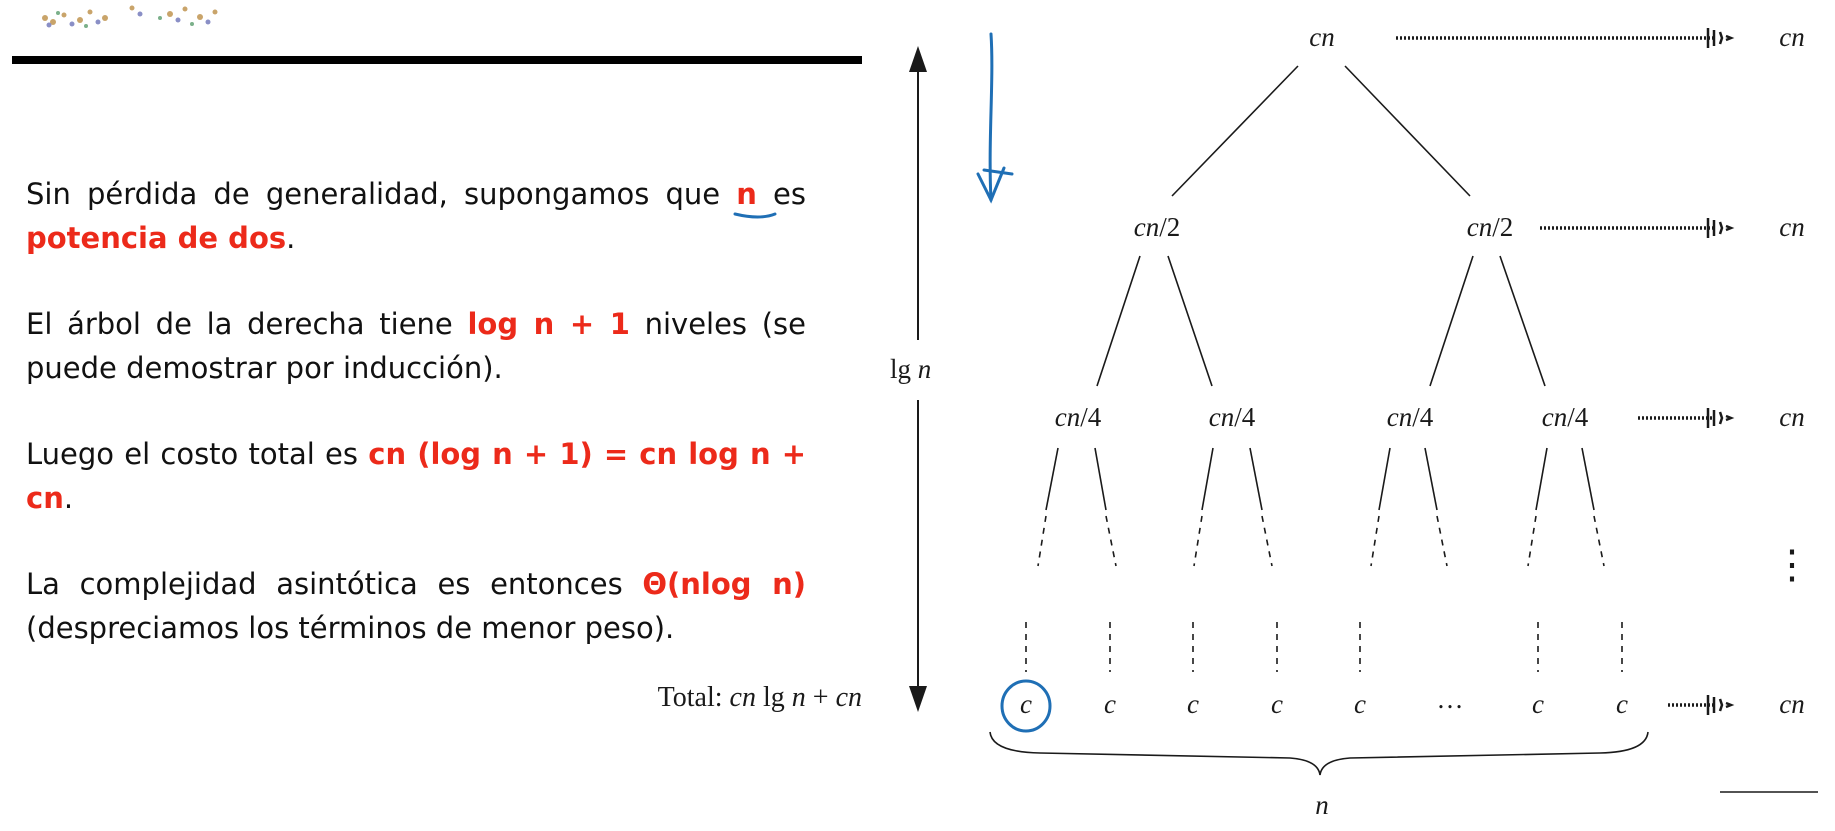  I want to click on paragraph-text: Luego el costo total es, so click(197, 454).